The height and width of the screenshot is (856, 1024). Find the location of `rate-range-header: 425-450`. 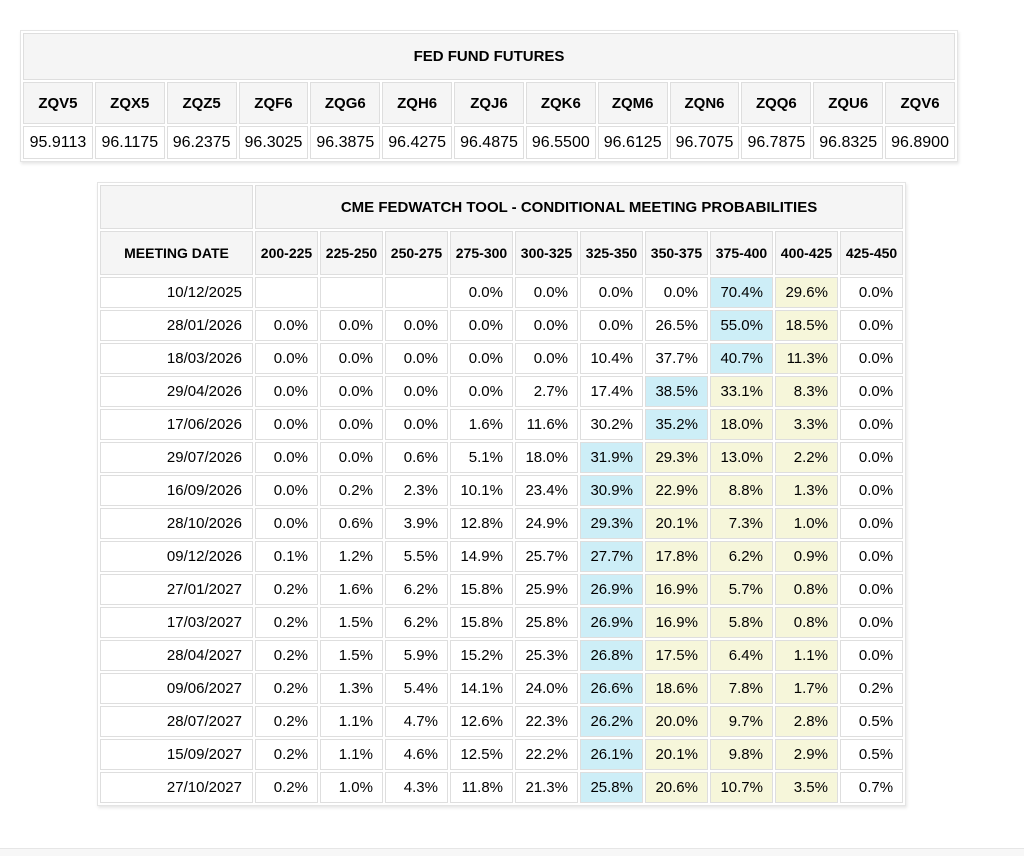

rate-range-header: 425-450 is located at coordinates (872, 253).